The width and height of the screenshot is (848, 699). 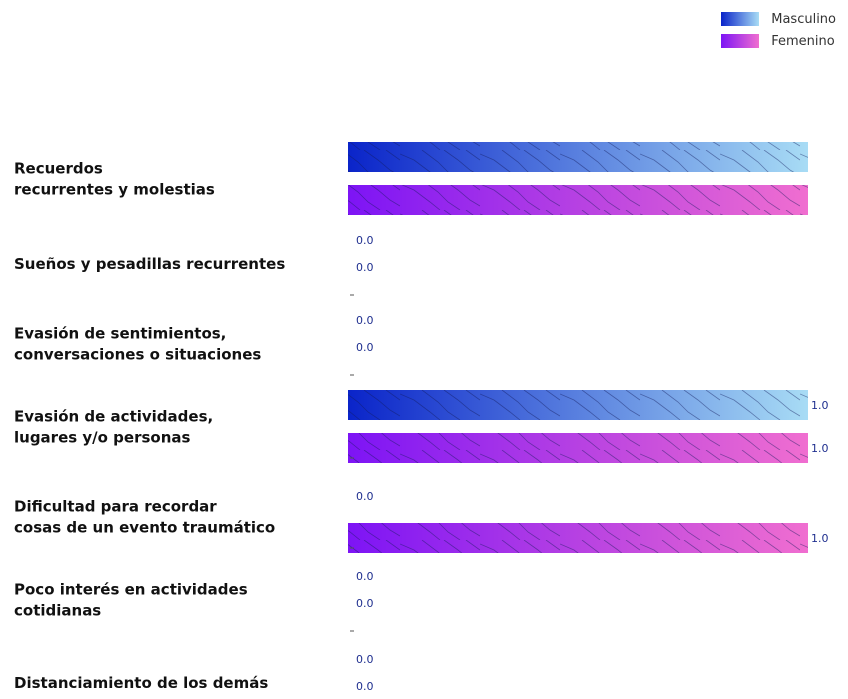 I want to click on category-label: Recuerdos recurrentes y molestias, so click(x=114, y=179).